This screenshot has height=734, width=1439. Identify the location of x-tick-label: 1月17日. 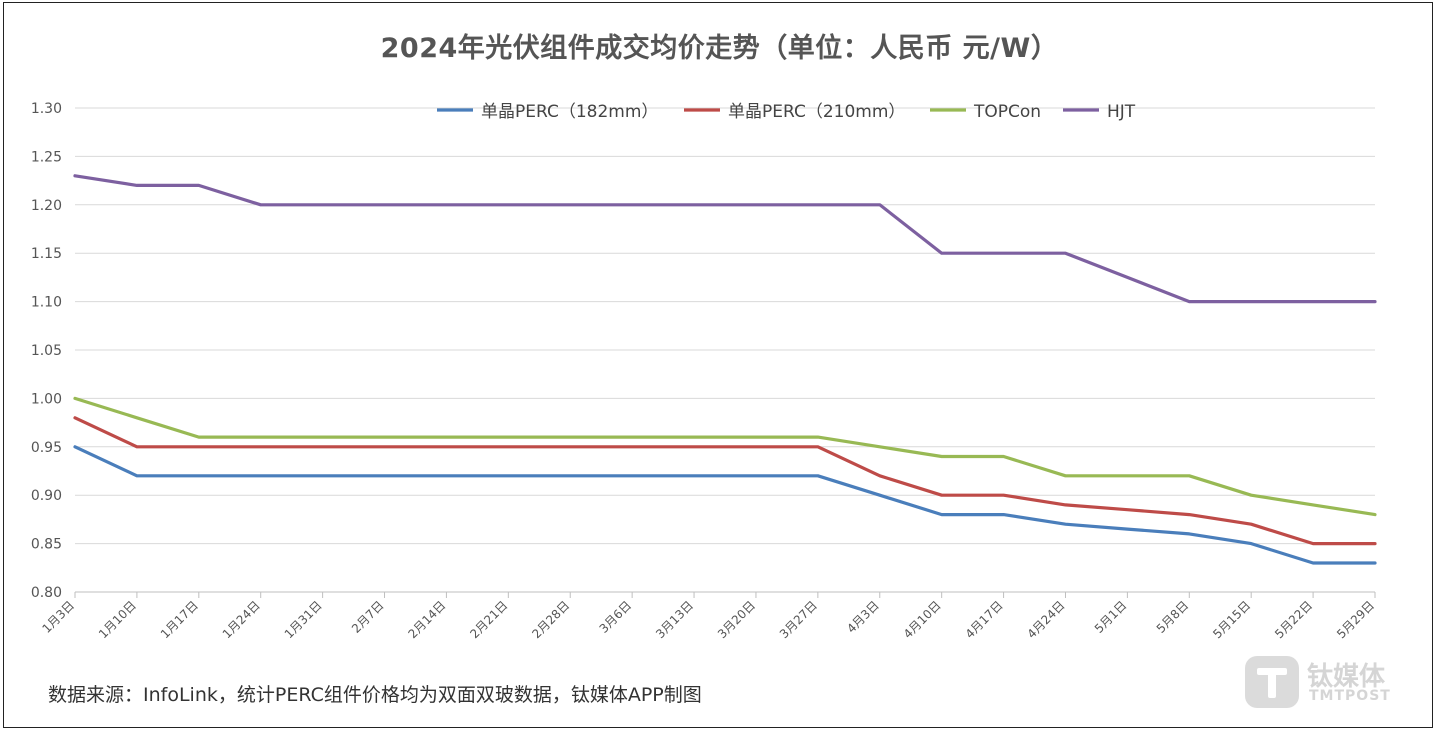
(179, 619).